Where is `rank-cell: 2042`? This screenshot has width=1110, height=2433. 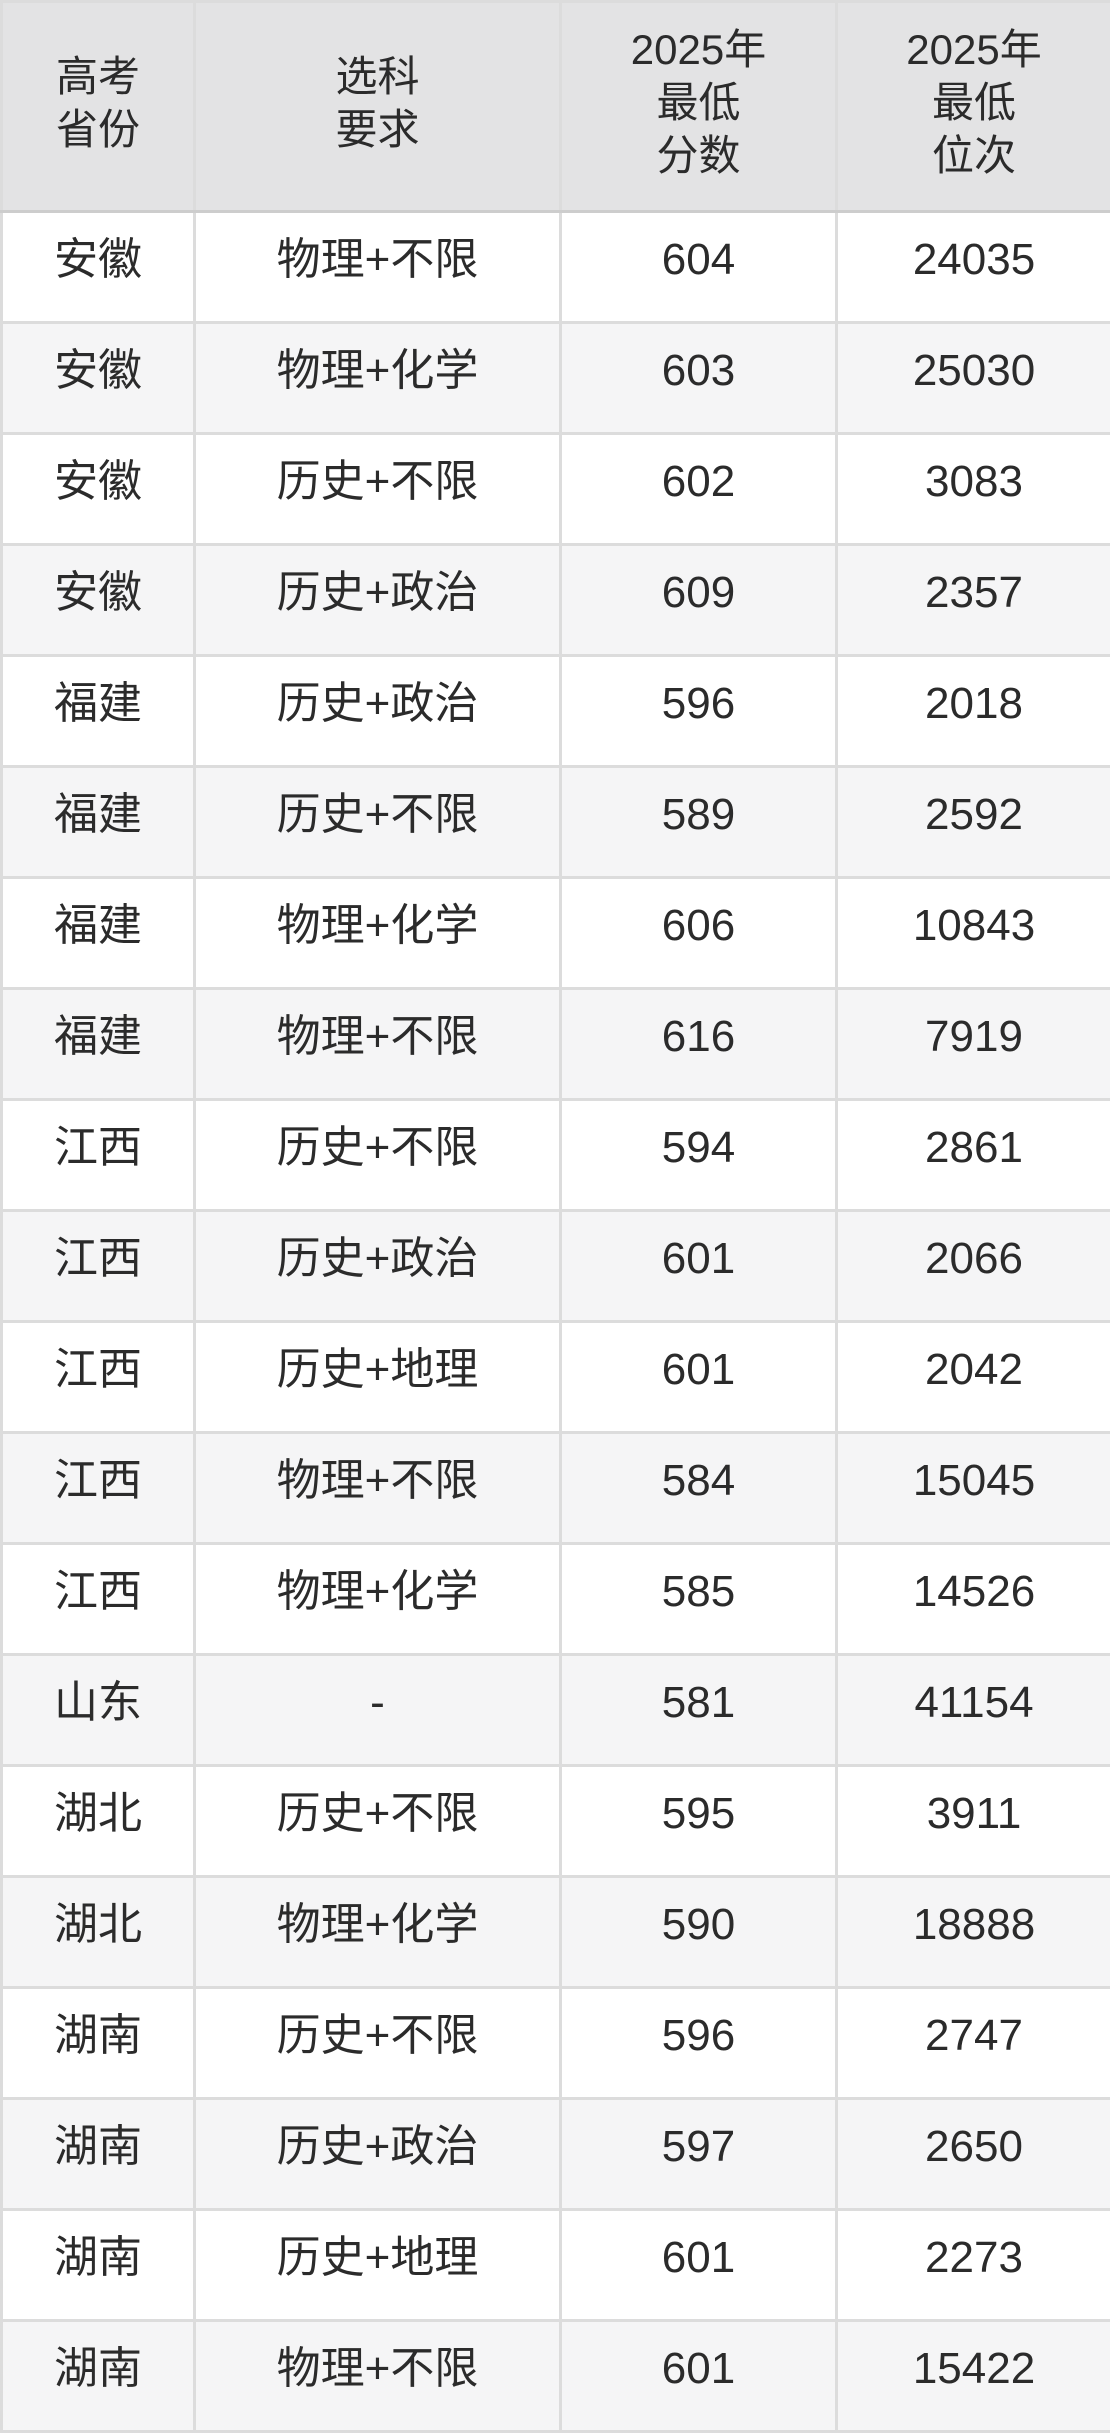
rank-cell: 2042 is located at coordinates (973, 1377).